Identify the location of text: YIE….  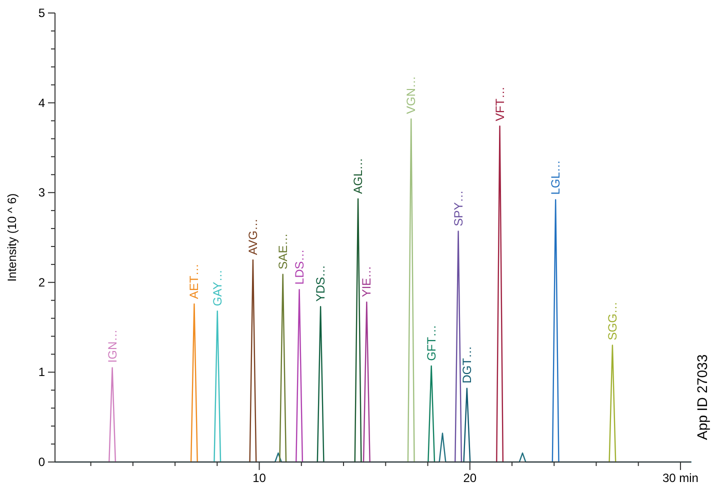
(367, 282).